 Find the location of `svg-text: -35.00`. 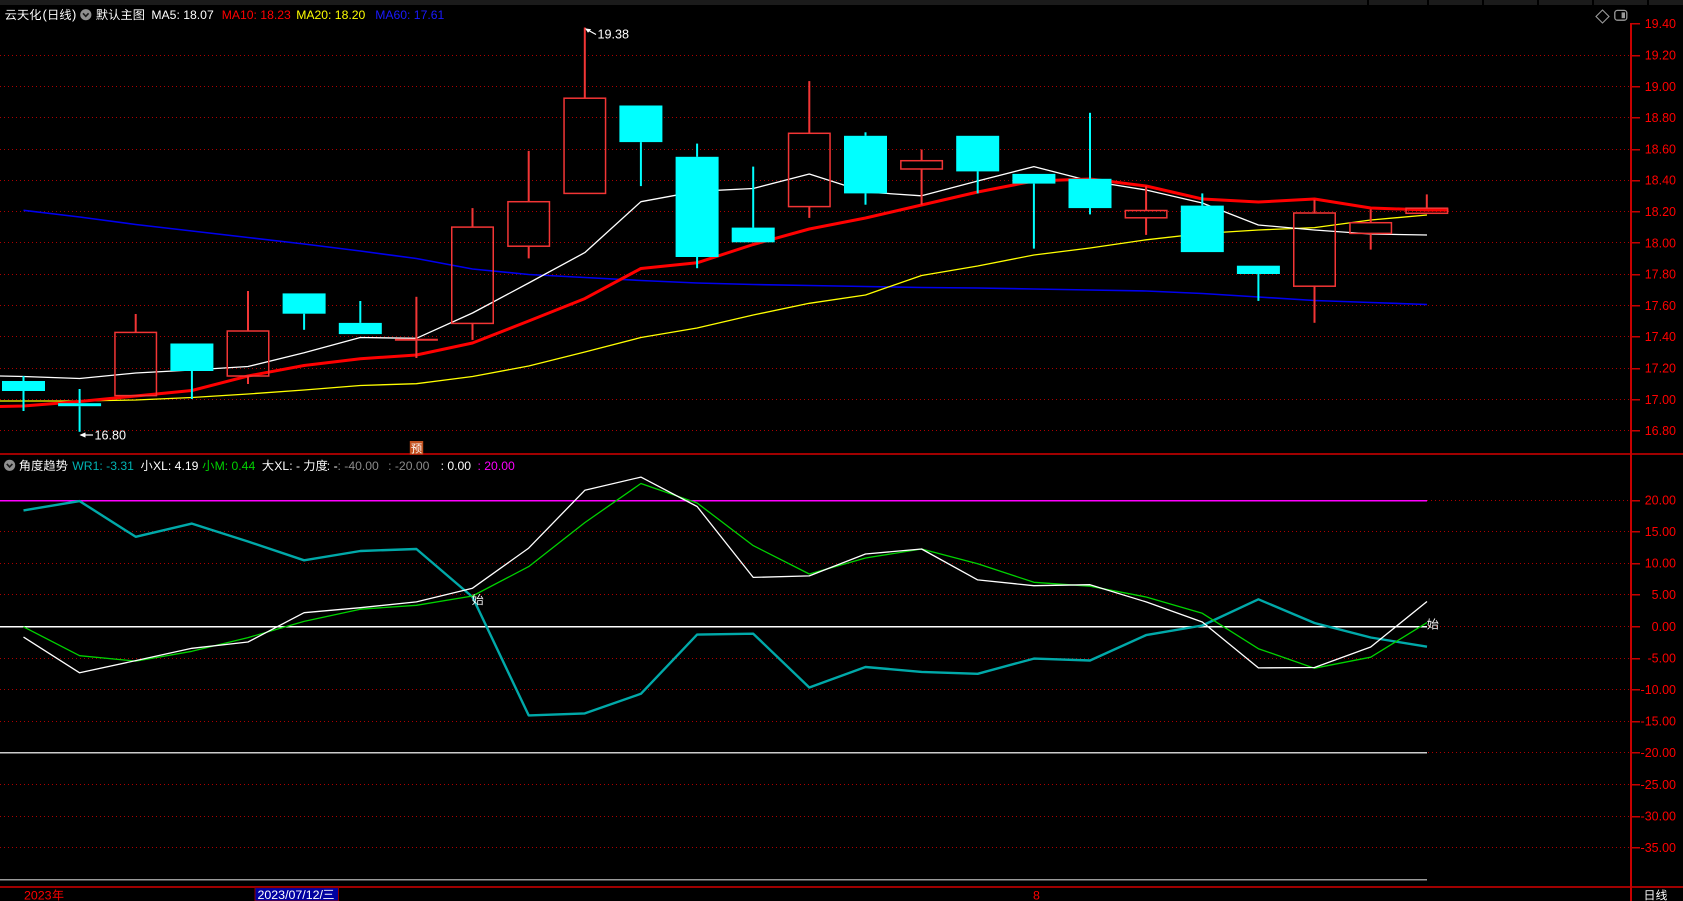

svg-text: -35.00 is located at coordinates (1658, 848).